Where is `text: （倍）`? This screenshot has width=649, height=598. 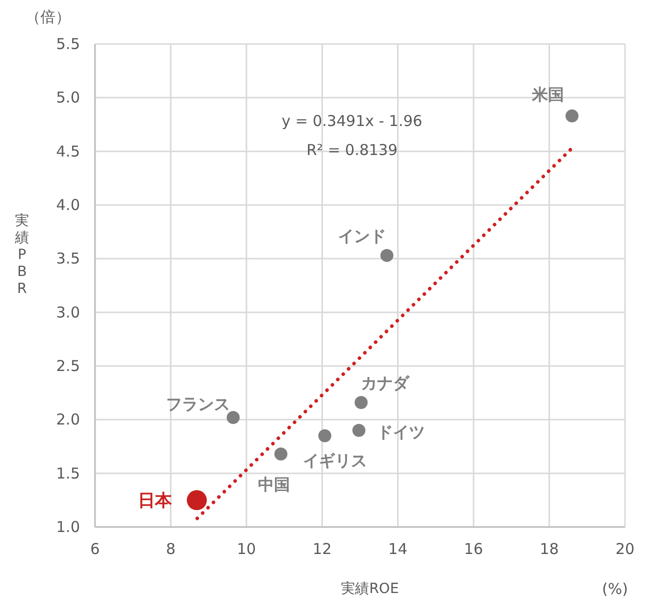
text: （倍） is located at coordinates (48, 17).